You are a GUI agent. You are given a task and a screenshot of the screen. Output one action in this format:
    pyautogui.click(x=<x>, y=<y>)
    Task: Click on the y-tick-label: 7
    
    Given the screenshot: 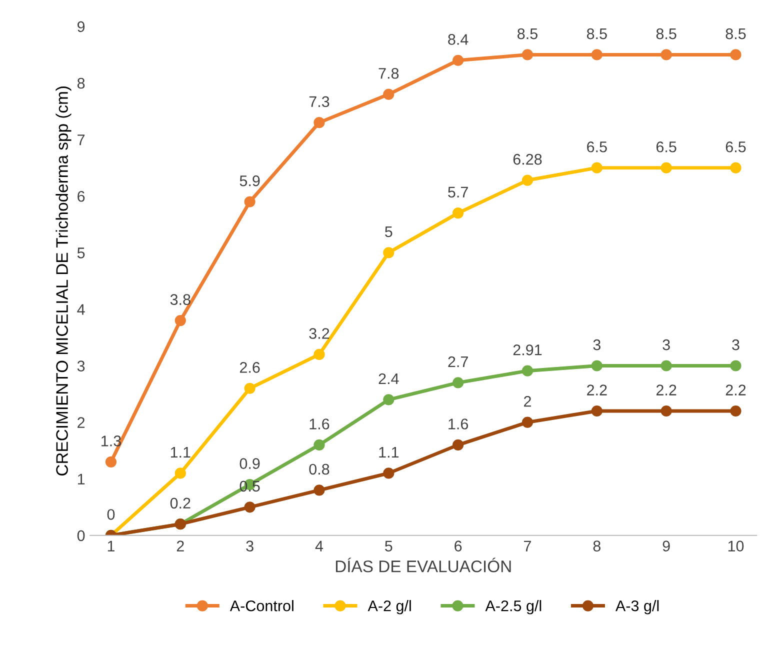 What is the action you would take?
    pyautogui.click(x=81, y=140)
    